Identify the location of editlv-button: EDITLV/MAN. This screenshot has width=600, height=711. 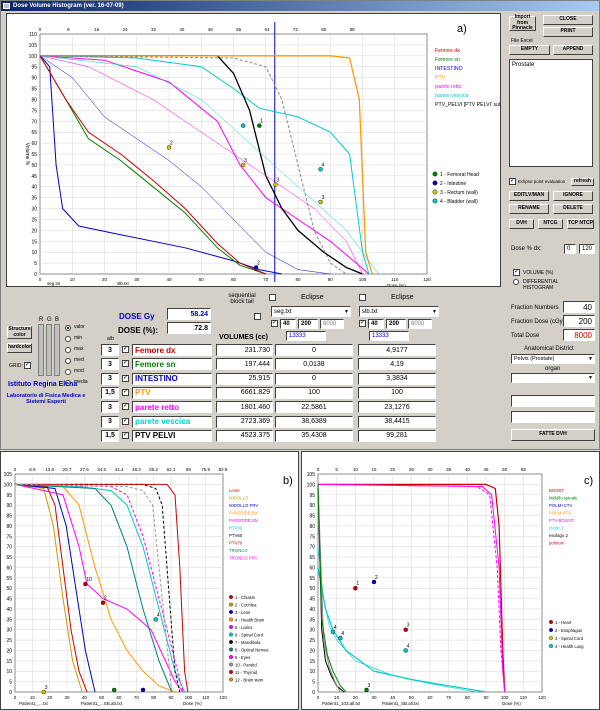
(529, 196).